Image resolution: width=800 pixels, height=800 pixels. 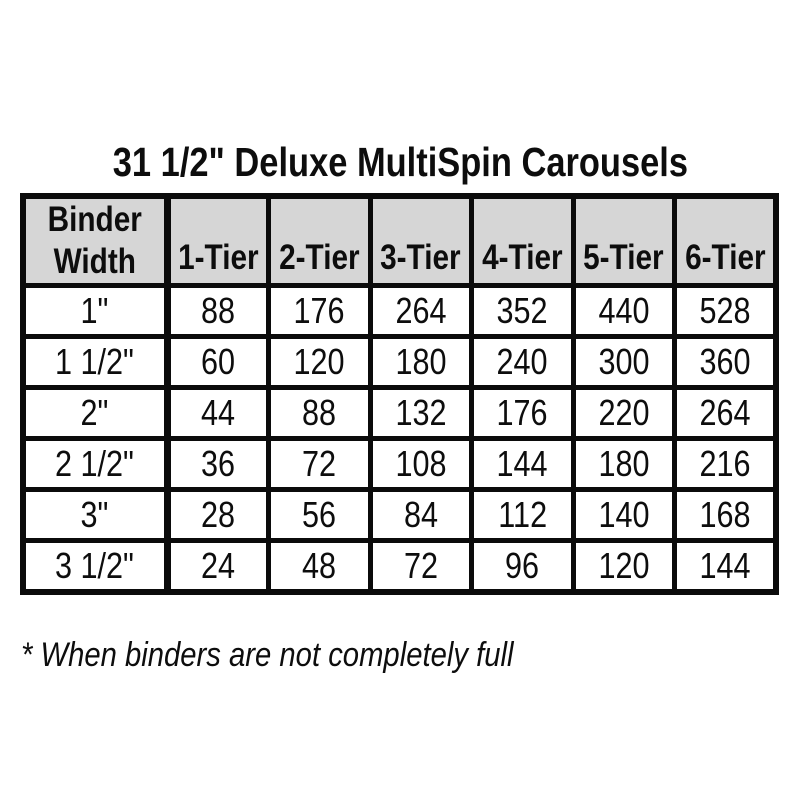 I want to click on table-row: 2" 44 88 132 176 220 264, so click(x=399, y=413).